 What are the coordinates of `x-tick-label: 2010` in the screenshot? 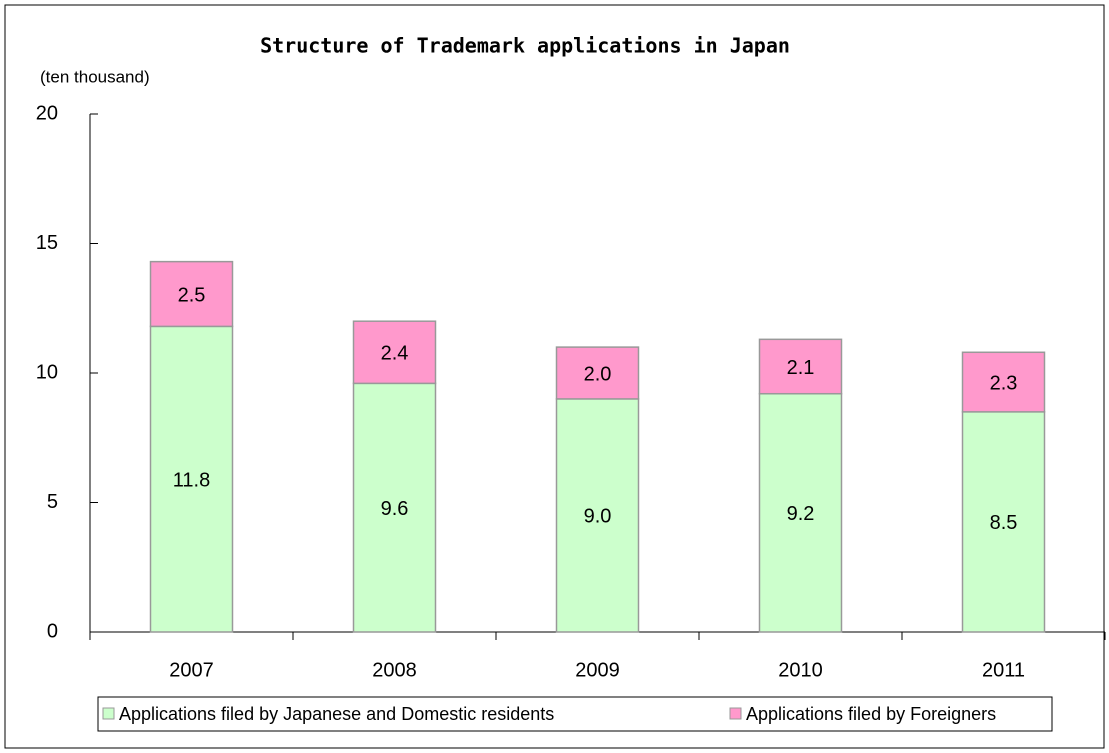 It's located at (800, 670).